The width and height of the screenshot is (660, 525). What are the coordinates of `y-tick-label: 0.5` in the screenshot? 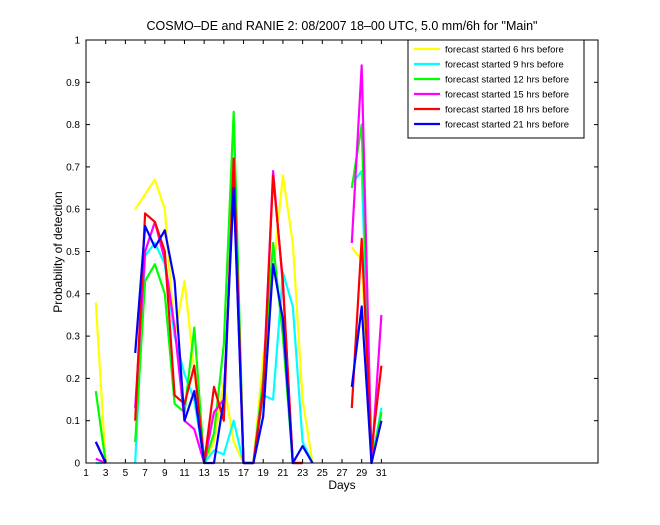 It's located at (73, 252).